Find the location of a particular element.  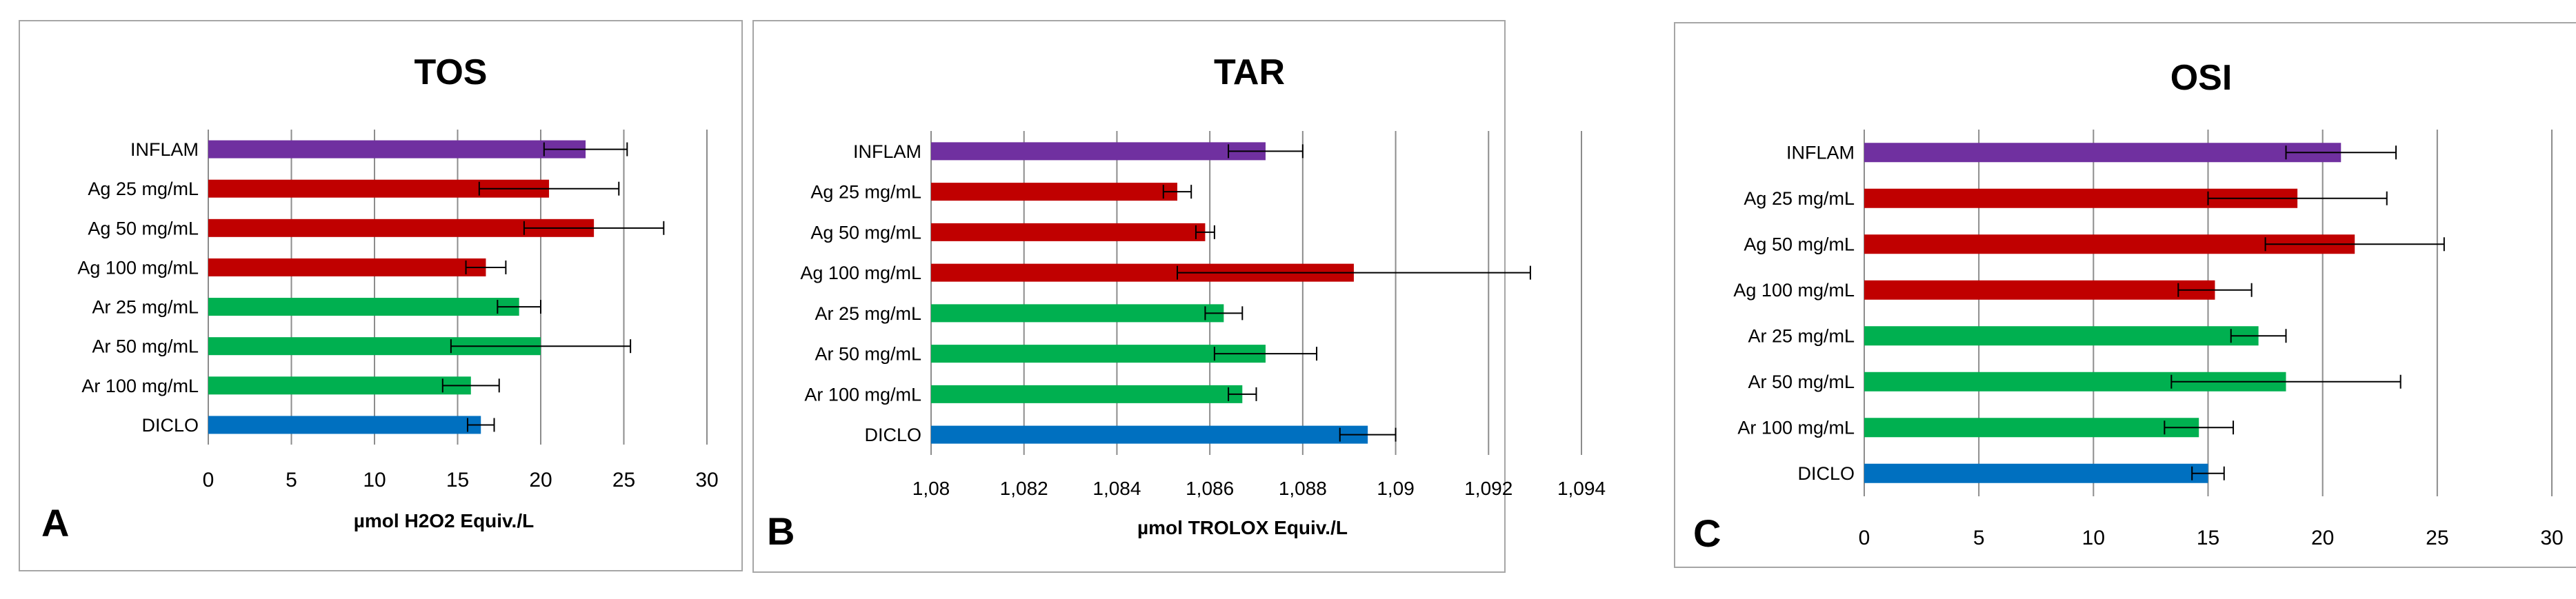

x-tick-label: 1,09 is located at coordinates (1396, 488).